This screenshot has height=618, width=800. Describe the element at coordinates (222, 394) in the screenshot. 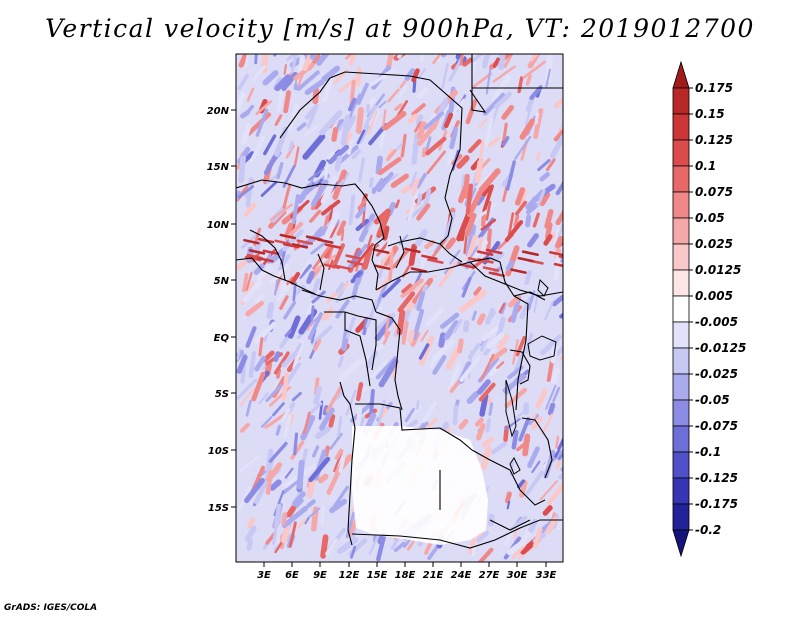

I see `lat-label: 5S` at that location.